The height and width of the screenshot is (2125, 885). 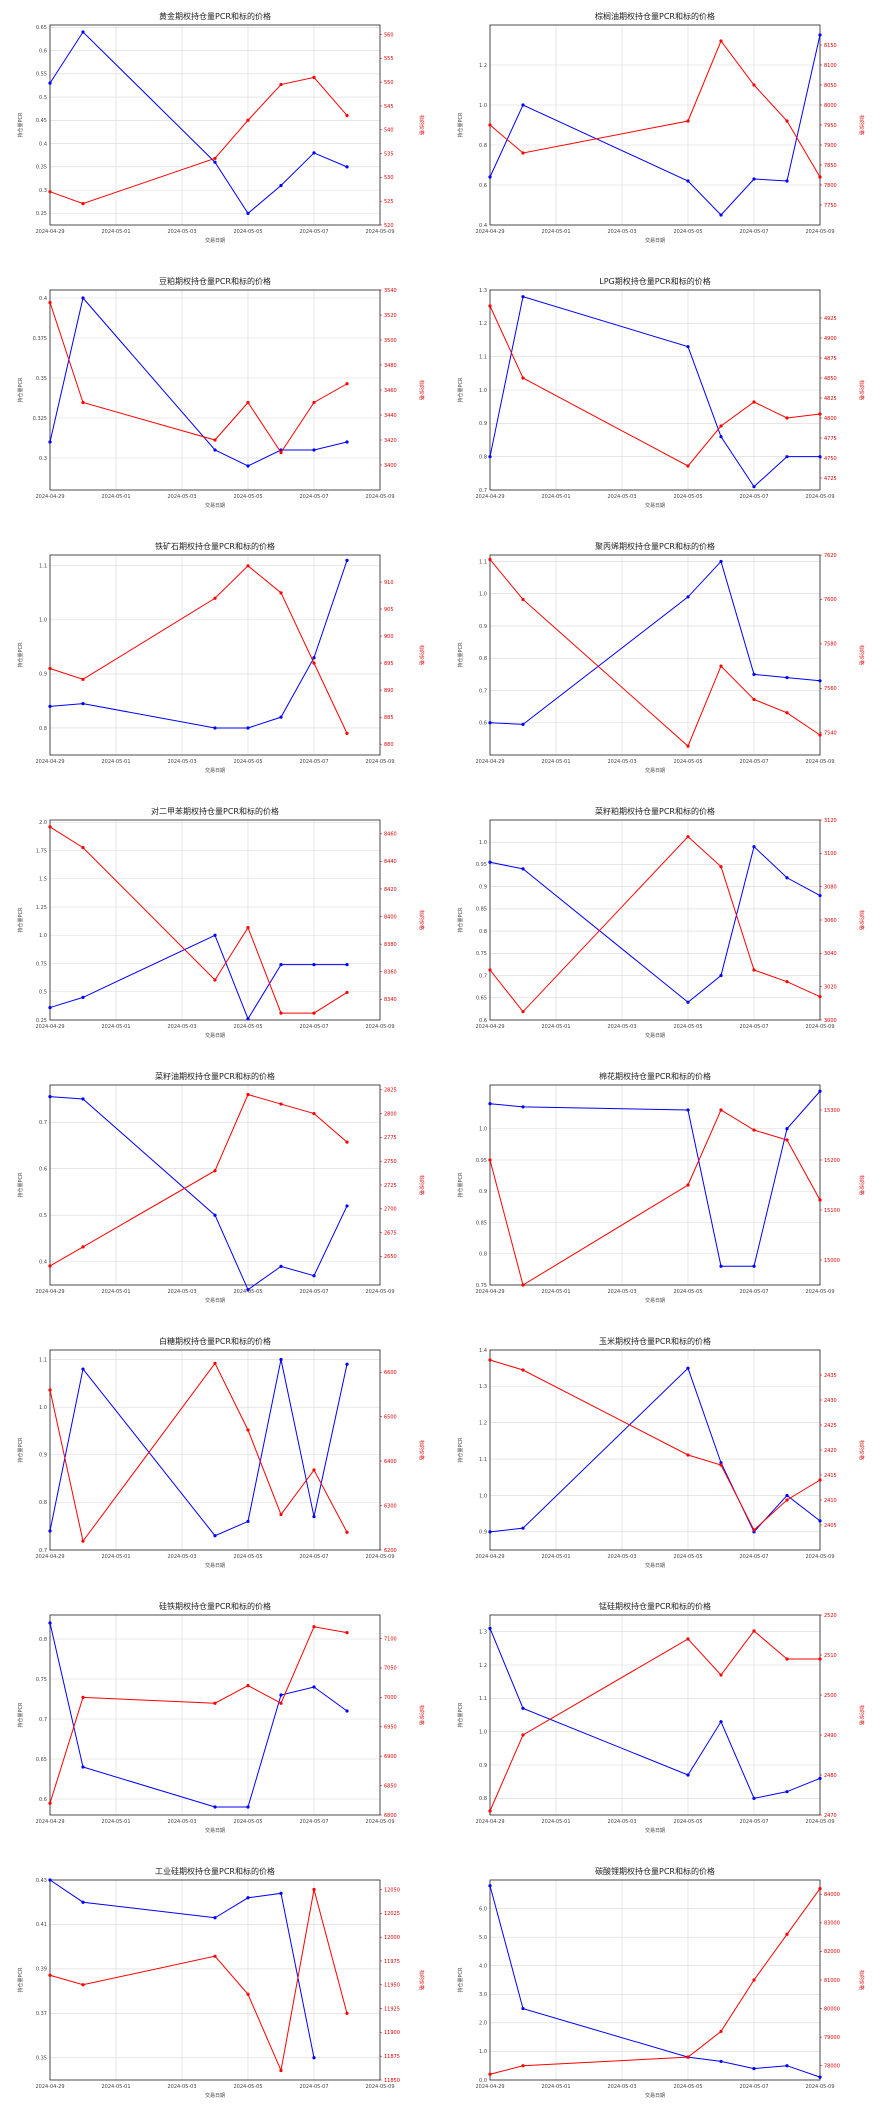 I want to click on y2-tick-label: 7600, so click(x=830, y=600).